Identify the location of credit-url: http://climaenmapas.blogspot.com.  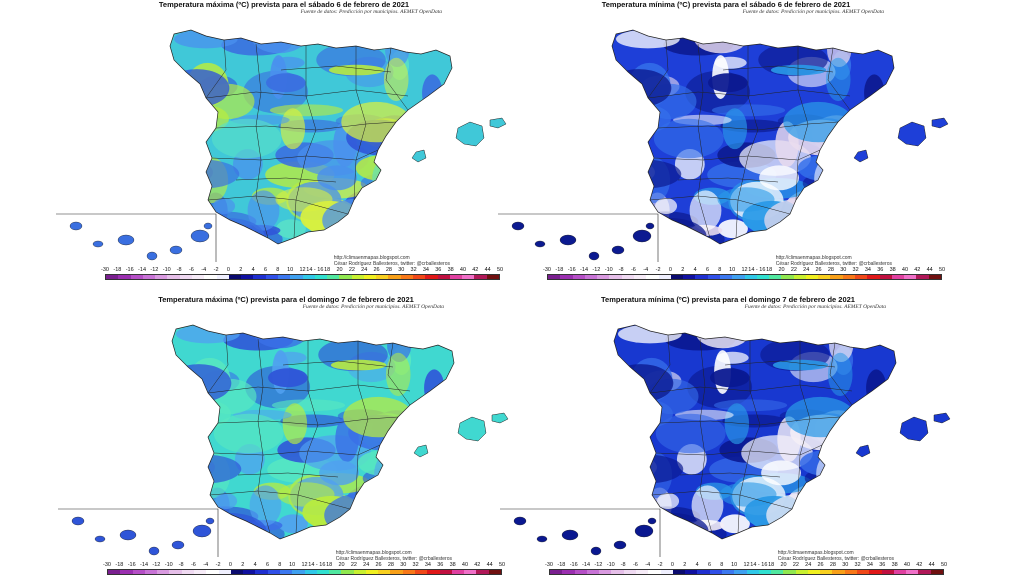
(813, 258).